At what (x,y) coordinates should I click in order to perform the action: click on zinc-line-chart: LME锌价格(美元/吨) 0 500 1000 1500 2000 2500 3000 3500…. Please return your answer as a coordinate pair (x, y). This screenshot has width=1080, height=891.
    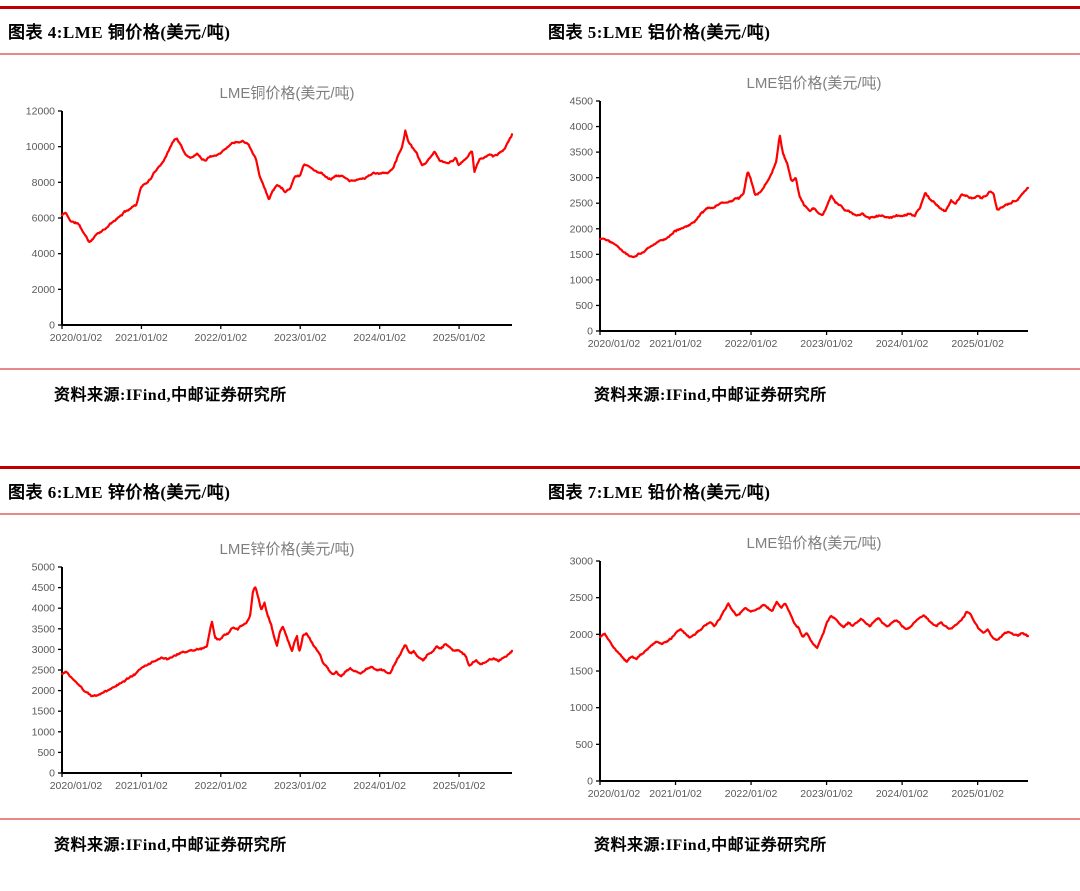
    Looking at the image, I should click on (273, 666).